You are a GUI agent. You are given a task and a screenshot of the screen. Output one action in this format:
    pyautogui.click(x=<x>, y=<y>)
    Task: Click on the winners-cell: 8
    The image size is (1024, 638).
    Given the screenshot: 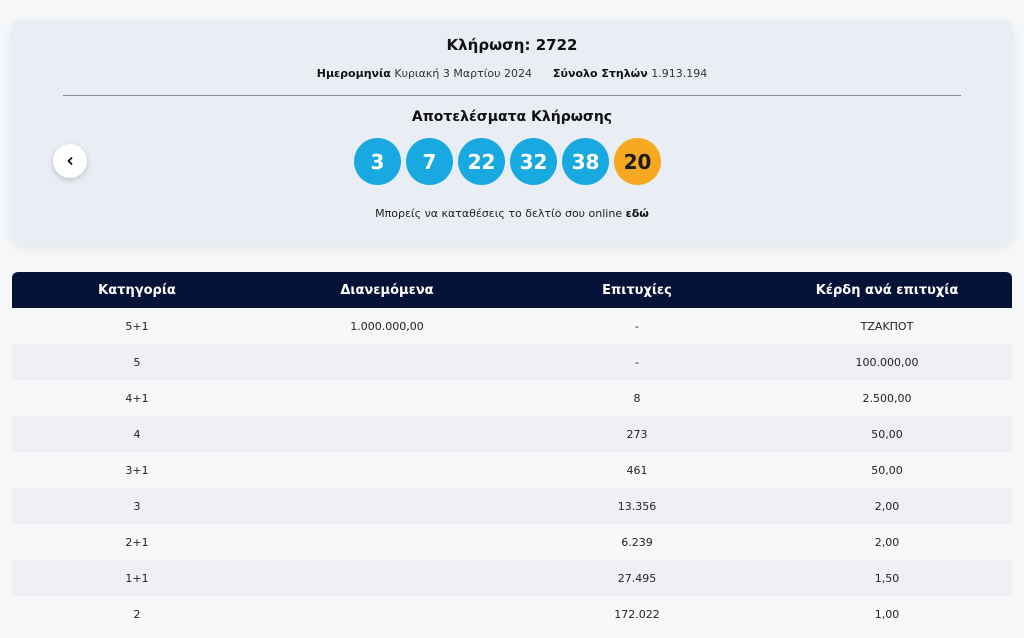 What is the action you would take?
    pyautogui.click(x=637, y=398)
    